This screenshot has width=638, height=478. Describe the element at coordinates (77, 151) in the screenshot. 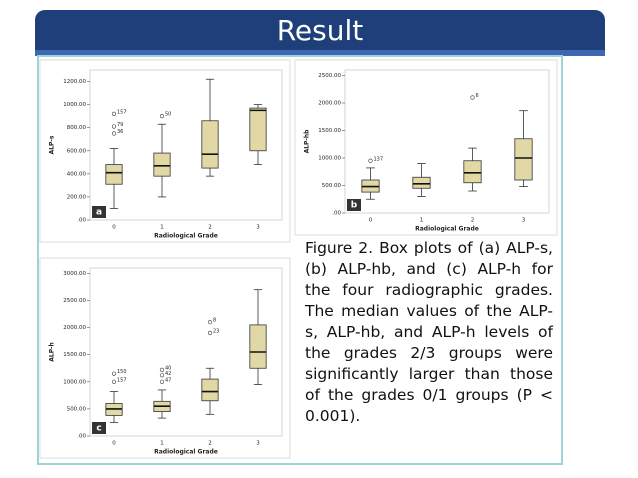

I see `y-tick-label: 600.00` at that location.